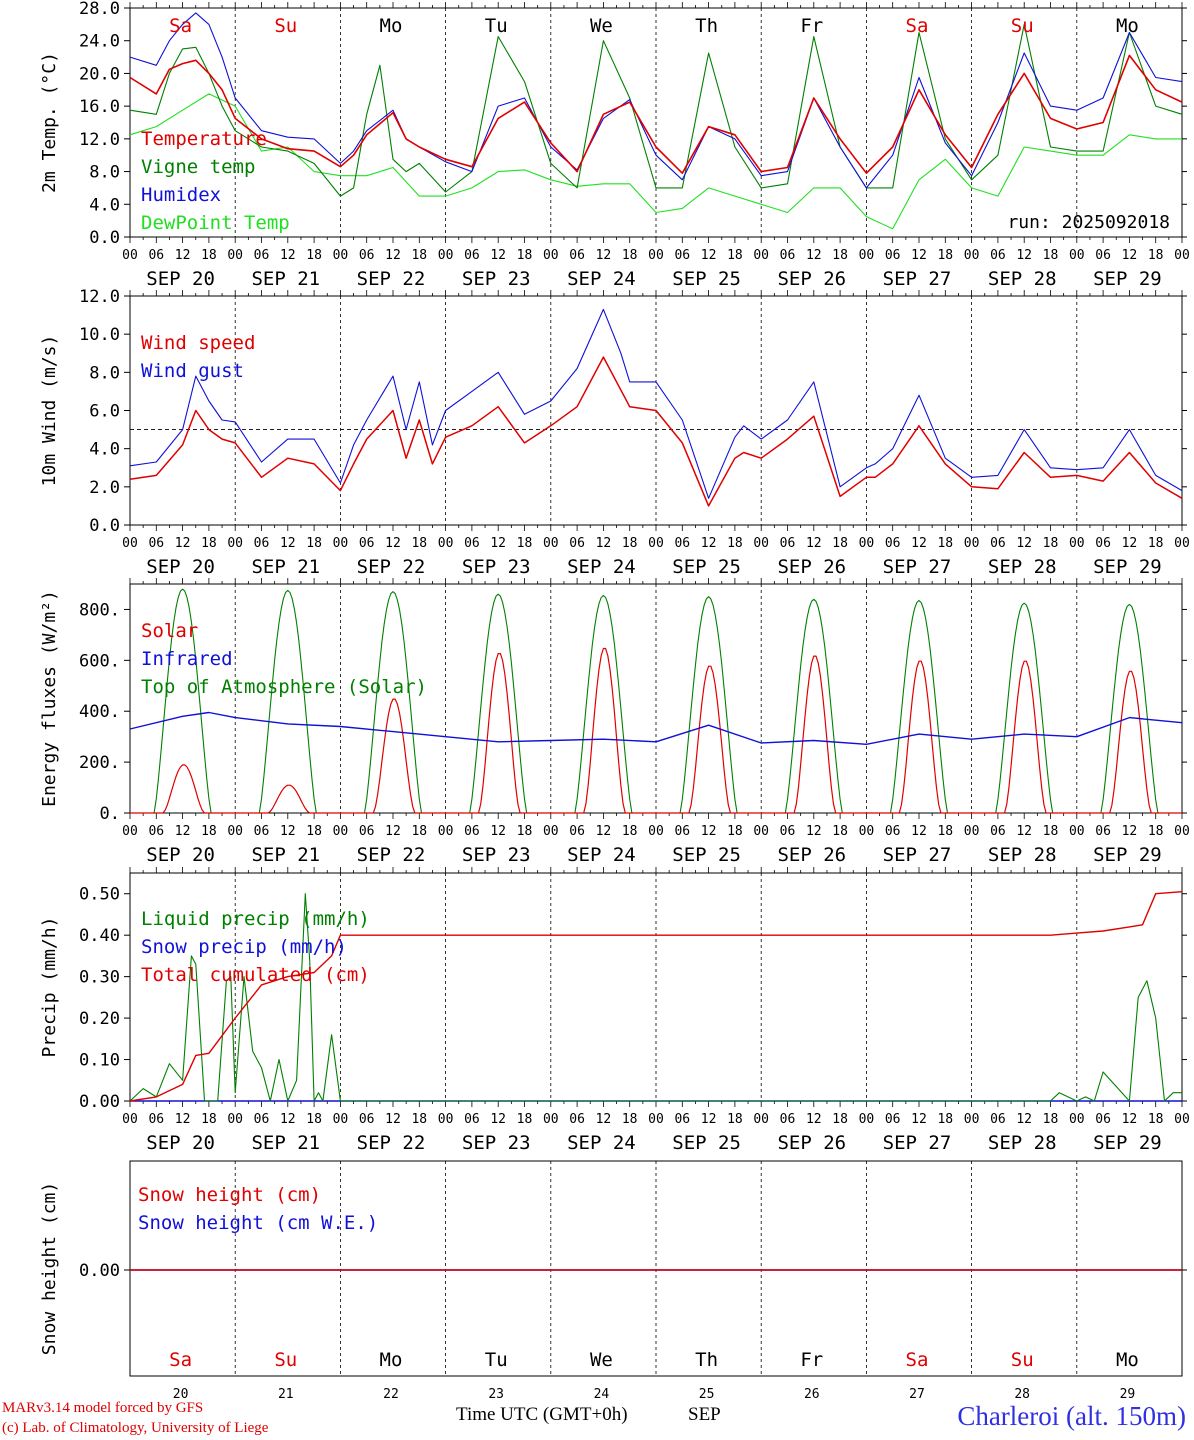 This screenshot has width=1194, height=1440. I want to click on date-label: SEP 29, so click(1127, 1143).